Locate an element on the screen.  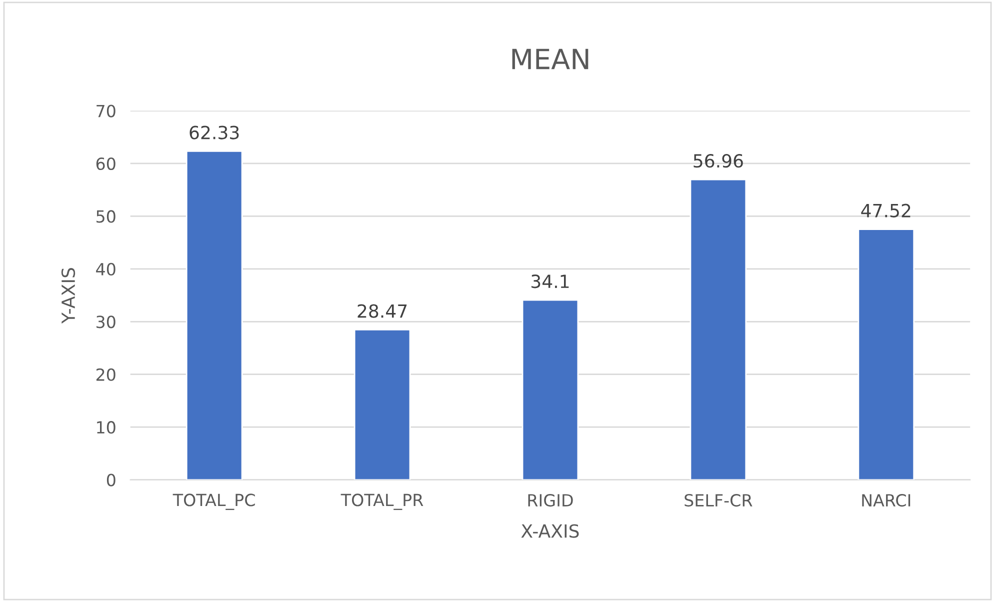
data-label: 56.96 is located at coordinates (718, 161).